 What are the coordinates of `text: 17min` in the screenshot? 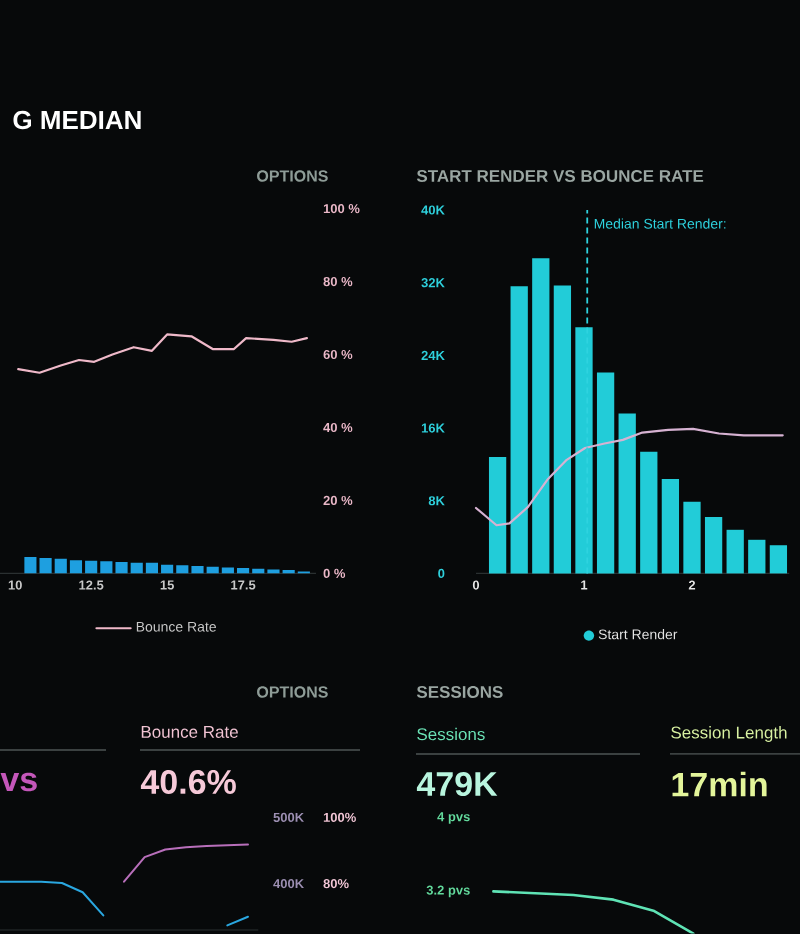 It's located at (719, 784).